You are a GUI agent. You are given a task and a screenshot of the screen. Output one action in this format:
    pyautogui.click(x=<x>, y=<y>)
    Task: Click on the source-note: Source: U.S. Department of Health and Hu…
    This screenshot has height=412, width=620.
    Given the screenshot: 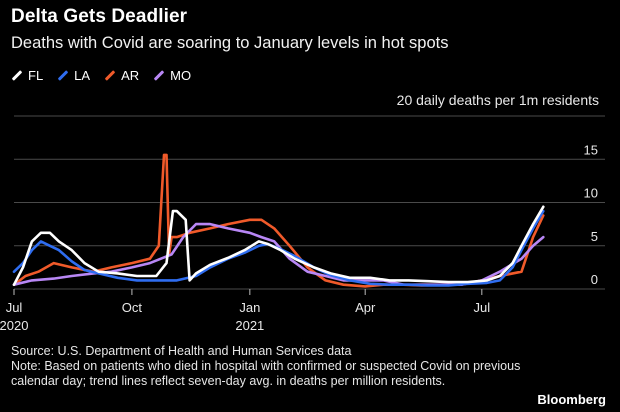 What is the action you would take?
    pyautogui.click(x=181, y=351)
    